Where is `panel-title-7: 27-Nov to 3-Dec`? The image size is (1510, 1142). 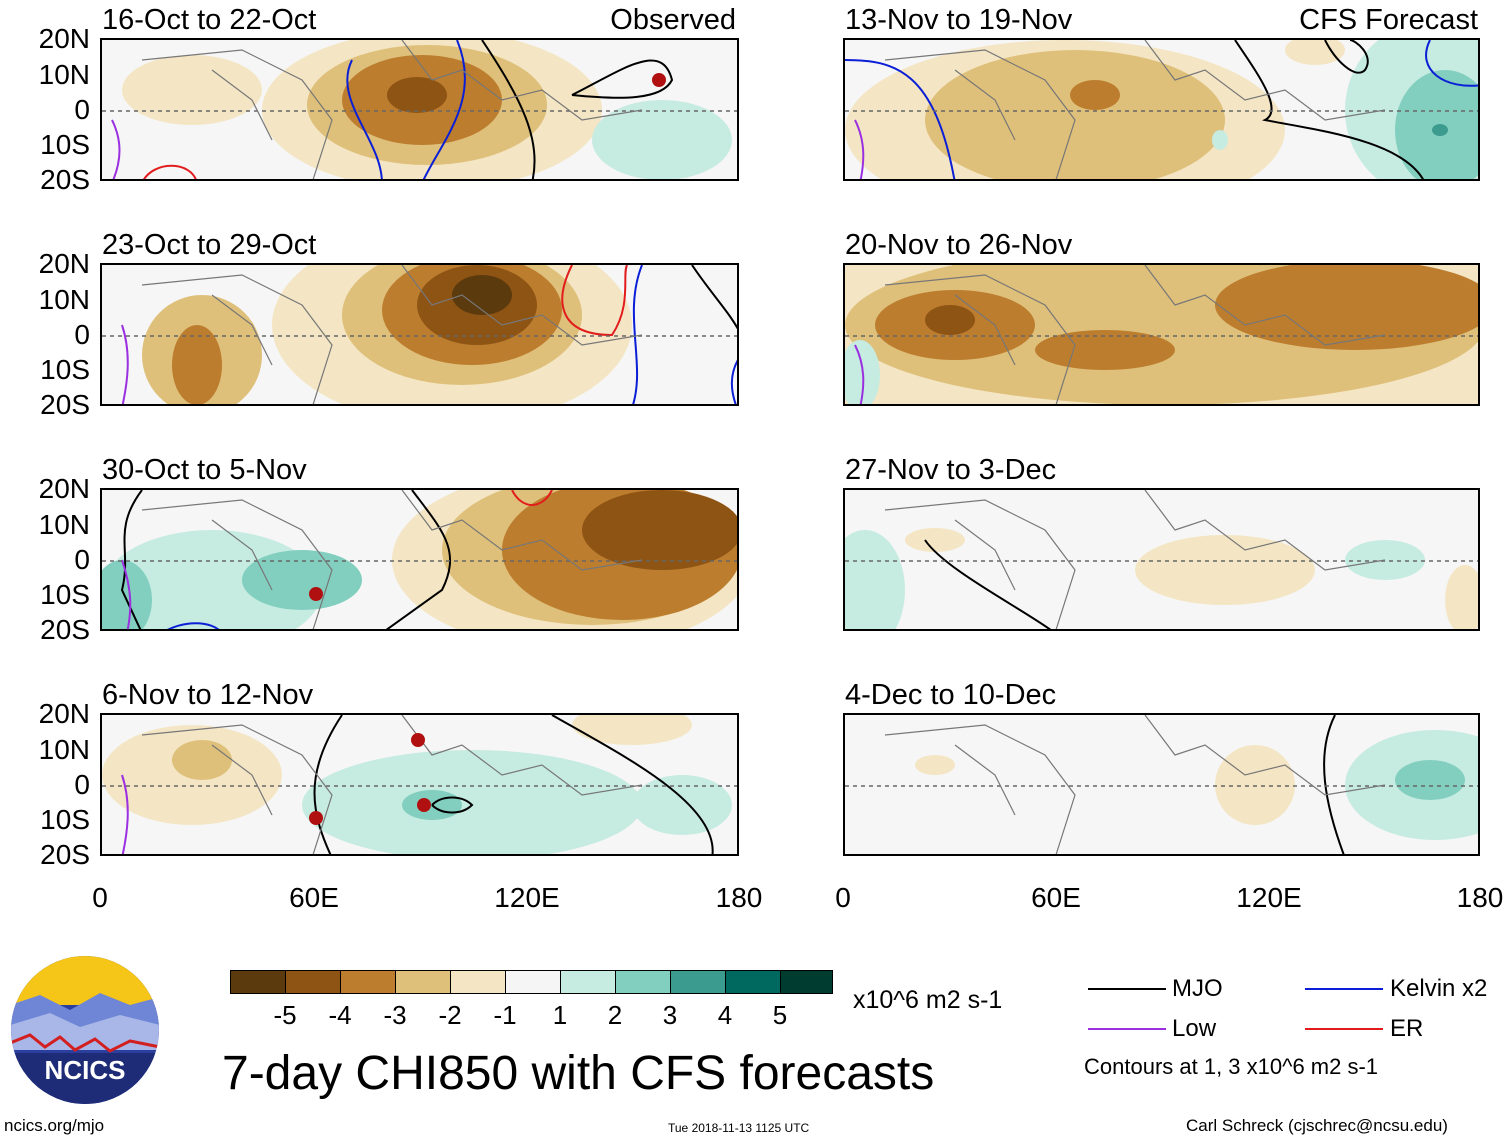 panel-title-7: 27-Nov to 3-Dec is located at coordinates (951, 470).